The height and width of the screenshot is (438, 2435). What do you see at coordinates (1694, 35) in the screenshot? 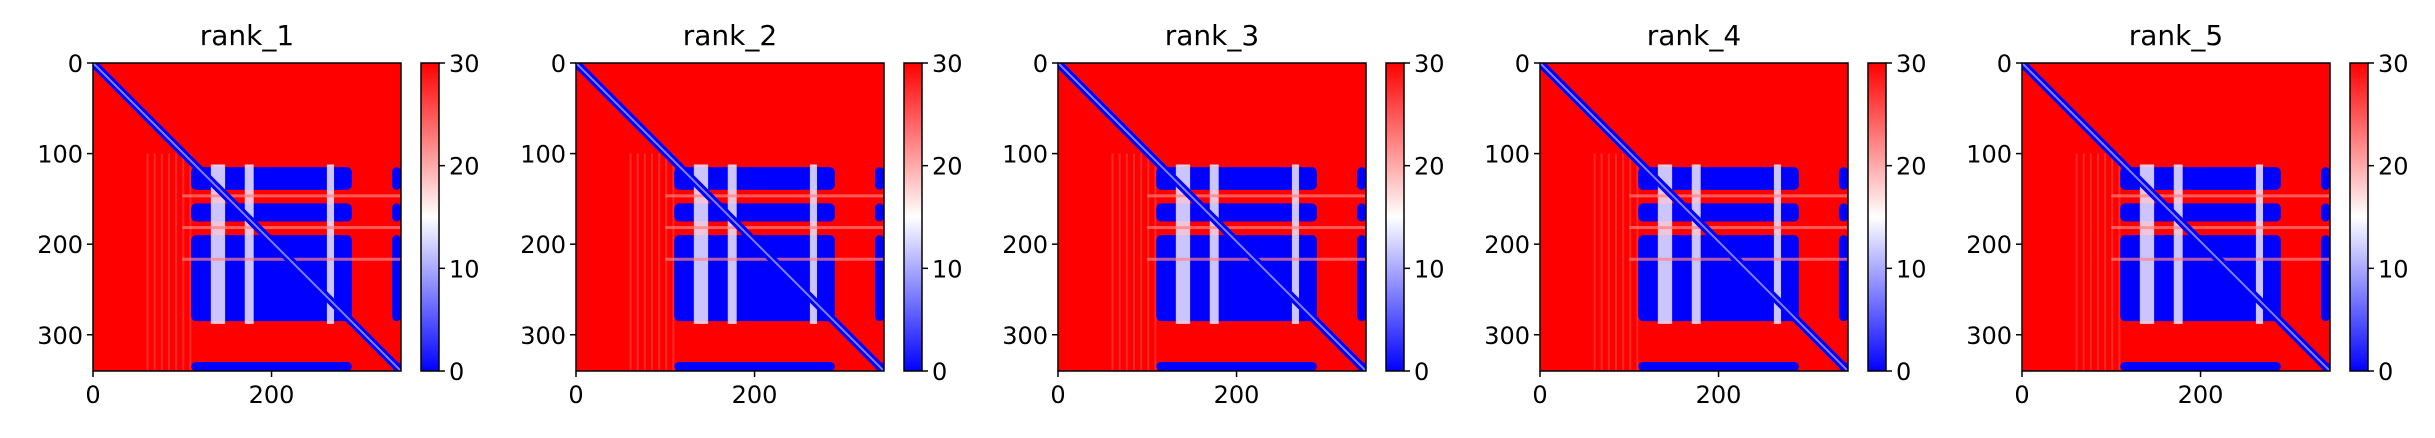
I see `panel-title: rank_4` at bounding box center [1694, 35].